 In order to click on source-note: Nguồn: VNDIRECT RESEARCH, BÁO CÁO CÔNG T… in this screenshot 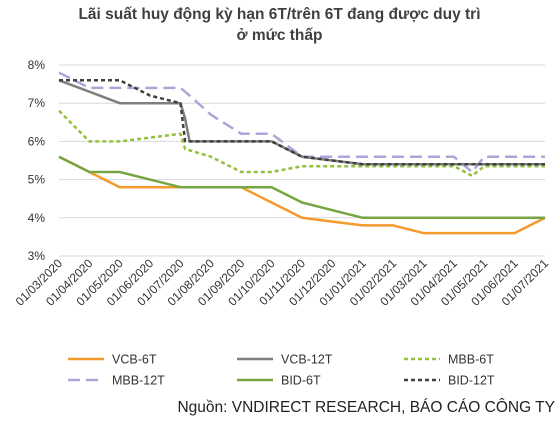, I will do `click(366, 407)`.